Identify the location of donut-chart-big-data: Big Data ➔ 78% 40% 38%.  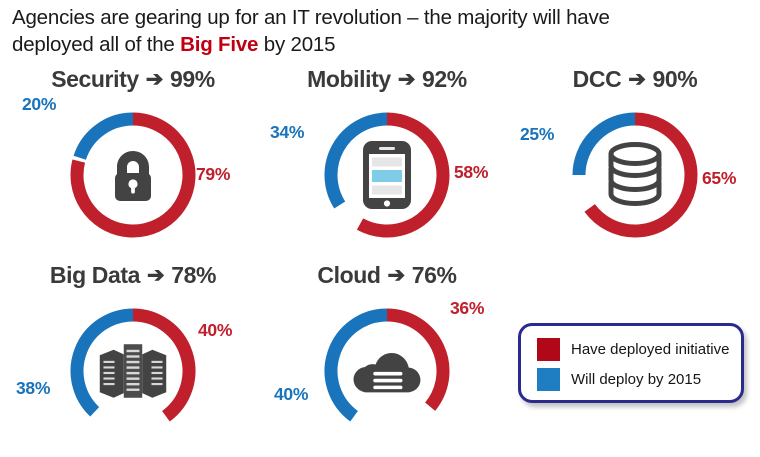
(133, 354).